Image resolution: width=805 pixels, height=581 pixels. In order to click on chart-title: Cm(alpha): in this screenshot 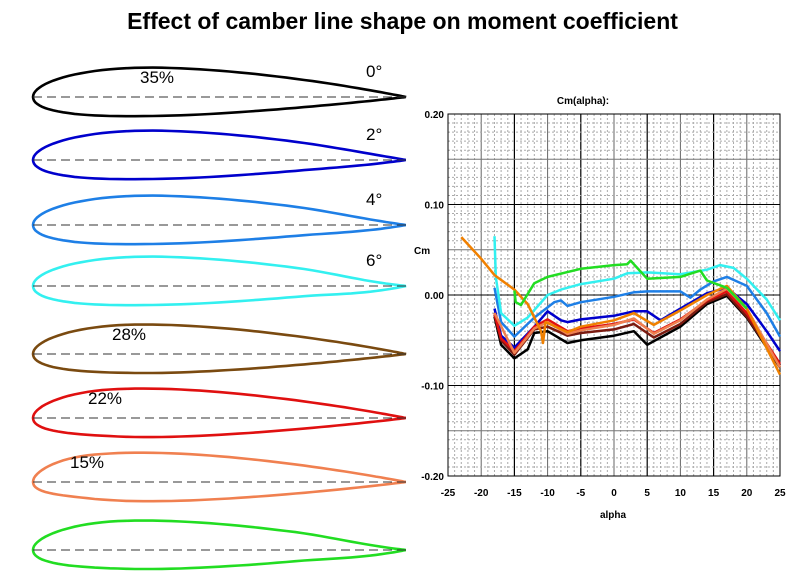, I will do `click(583, 101)`.